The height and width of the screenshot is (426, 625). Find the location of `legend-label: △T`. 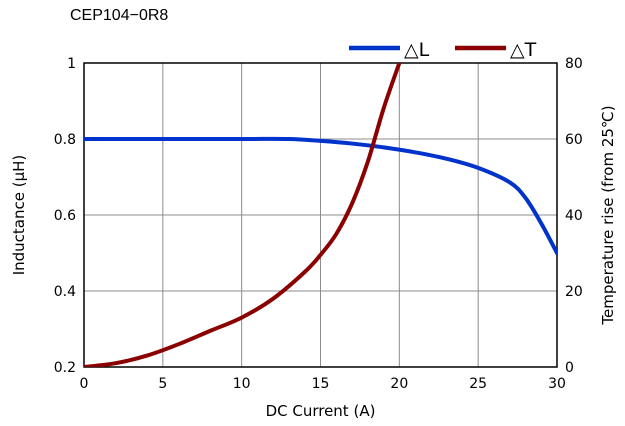

legend-label: △T is located at coordinates (523, 50).